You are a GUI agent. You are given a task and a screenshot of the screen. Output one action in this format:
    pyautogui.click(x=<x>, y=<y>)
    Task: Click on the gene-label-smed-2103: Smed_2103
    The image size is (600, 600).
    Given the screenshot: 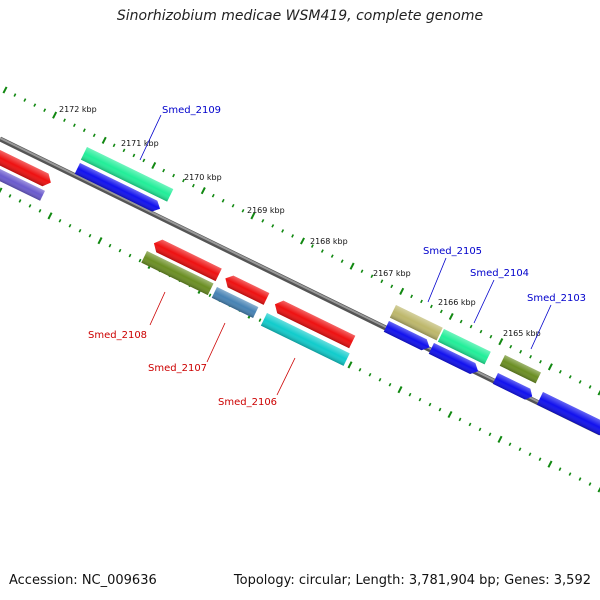 What is the action you would take?
    pyautogui.click(x=556, y=298)
    